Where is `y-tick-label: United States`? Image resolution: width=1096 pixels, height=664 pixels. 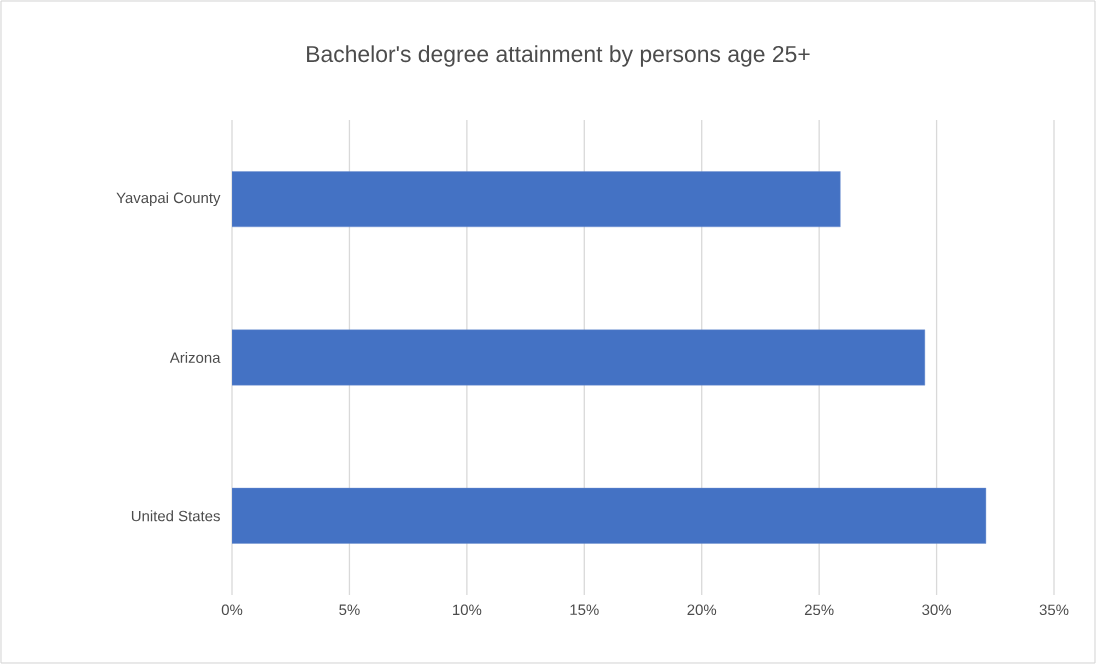 y-tick-label: United States is located at coordinates (175, 516).